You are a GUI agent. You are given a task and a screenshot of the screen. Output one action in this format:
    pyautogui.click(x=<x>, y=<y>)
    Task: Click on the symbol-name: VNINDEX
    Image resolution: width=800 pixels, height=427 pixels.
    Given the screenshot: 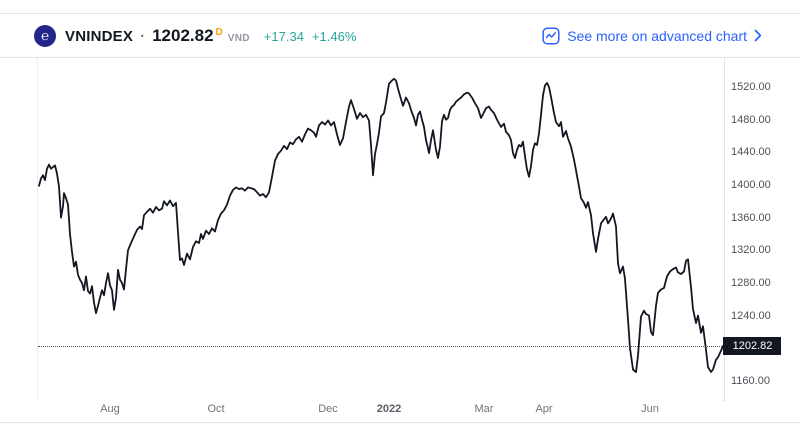 What is the action you would take?
    pyautogui.click(x=99, y=36)
    